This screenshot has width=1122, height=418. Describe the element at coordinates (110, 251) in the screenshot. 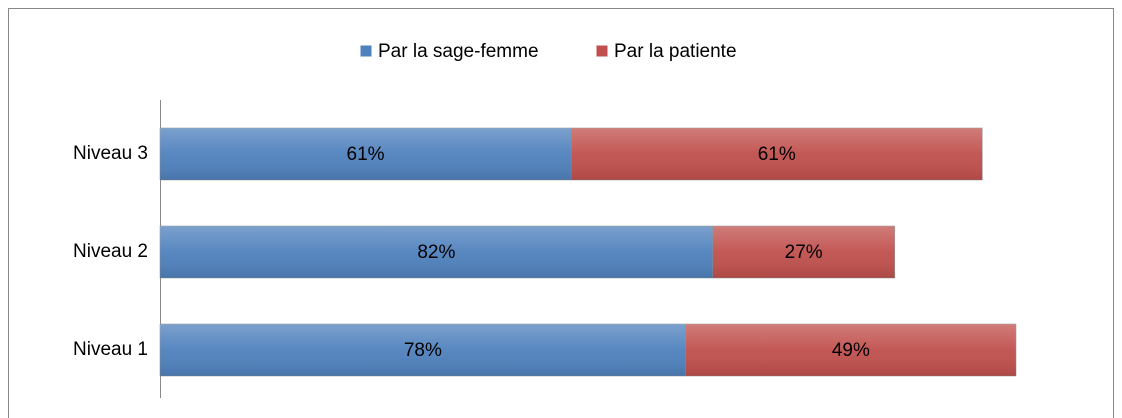

I see `y-tick-label: Niveau 2` at that location.